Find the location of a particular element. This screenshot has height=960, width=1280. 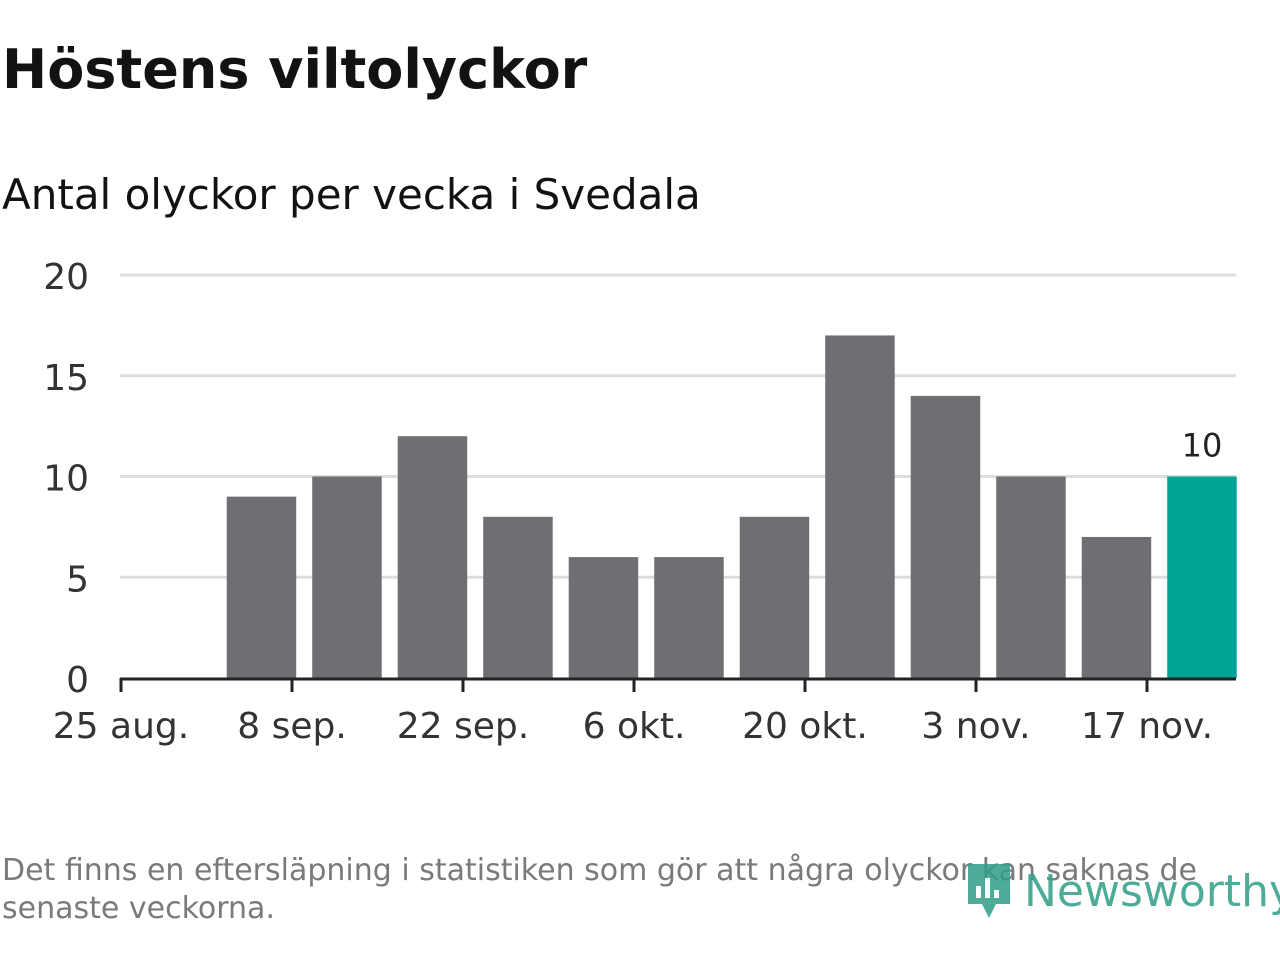

x-tick-label: 3 nov. is located at coordinates (975, 726).